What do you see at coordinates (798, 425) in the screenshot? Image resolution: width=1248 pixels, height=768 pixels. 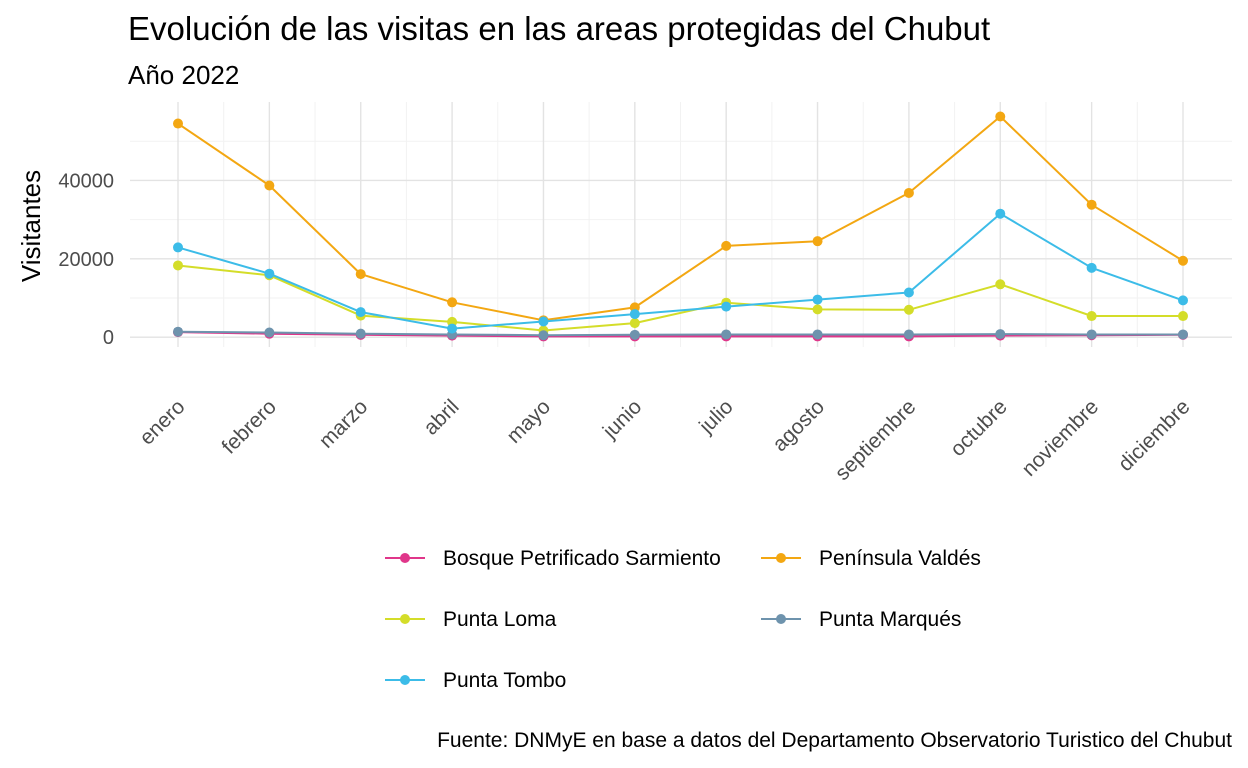 I see `x-tick-label: agosto` at bounding box center [798, 425].